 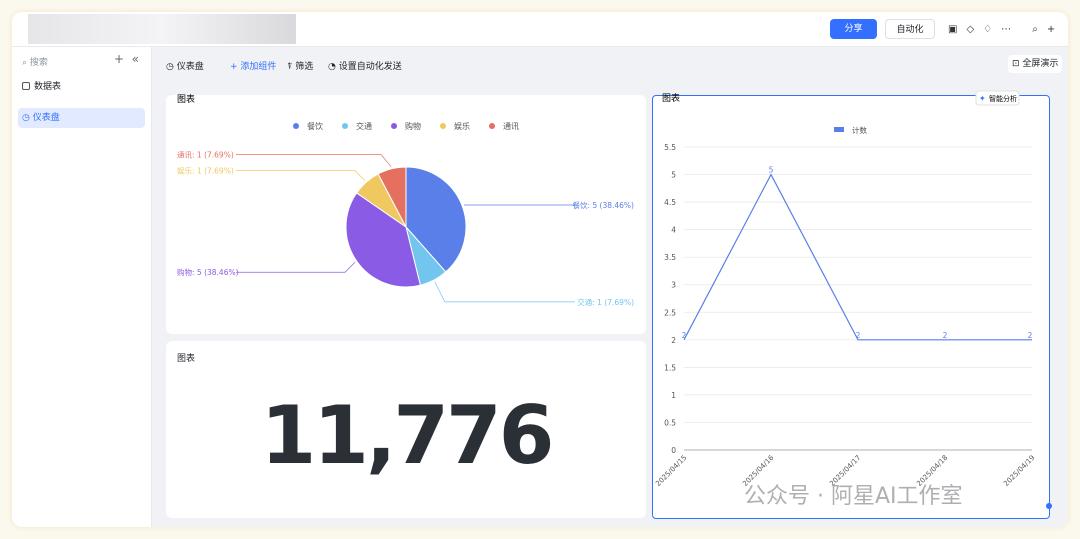 I want to click on smart-button, so click(x=997, y=98).